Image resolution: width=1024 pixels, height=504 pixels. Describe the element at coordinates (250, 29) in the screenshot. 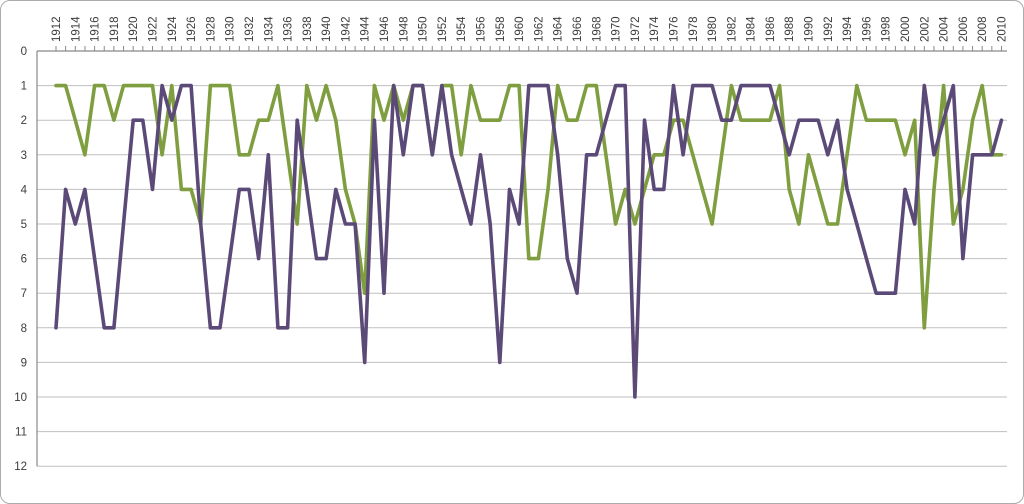

I see `x-axis-label: 1932` at that location.